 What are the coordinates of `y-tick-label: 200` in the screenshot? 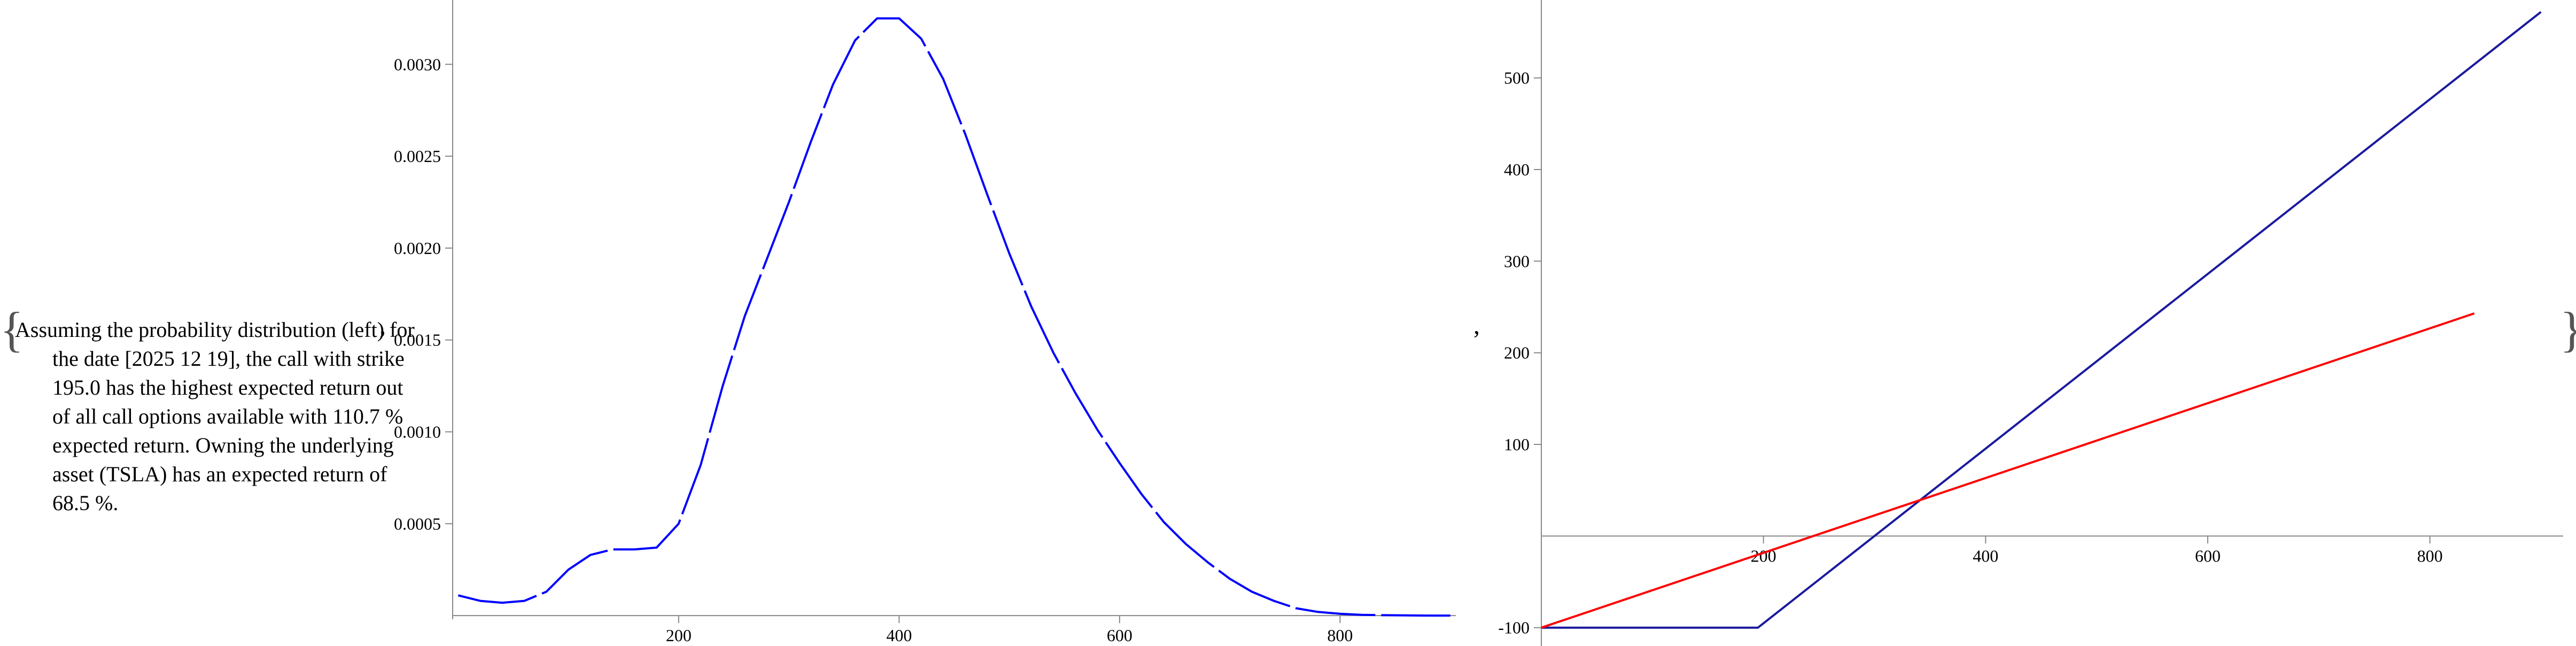 It's located at (1517, 353).